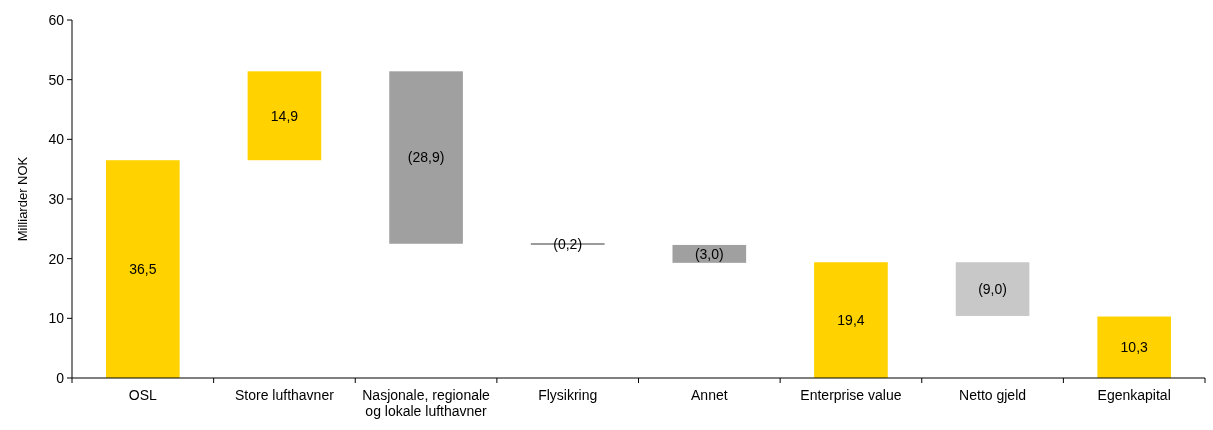 The height and width of the screenshot is (430, 1213). What do you see at coordinates (709, 253) in the screenshot?
I see `data-label: (3,0)` at bounding box center [709, 253].